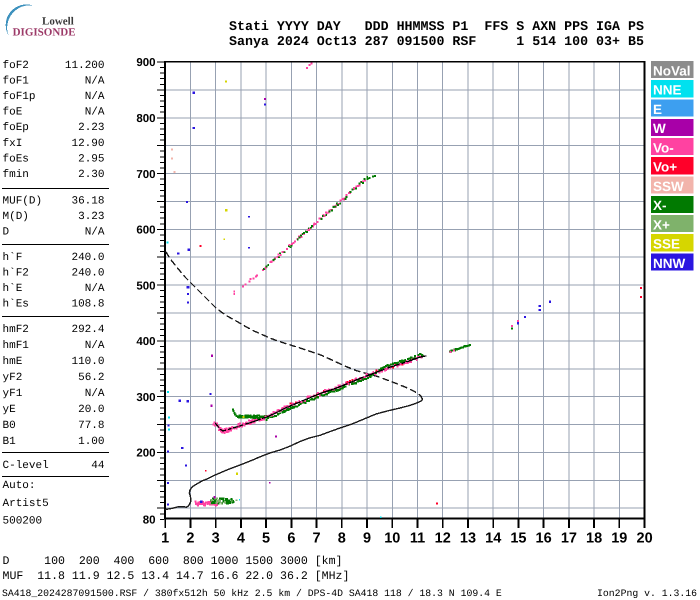 The width and height of the screenshot is (700, 600). Describe the element at coordinates (91, 378) in the screenshot. I see `svg-text: 56.2` at that location.